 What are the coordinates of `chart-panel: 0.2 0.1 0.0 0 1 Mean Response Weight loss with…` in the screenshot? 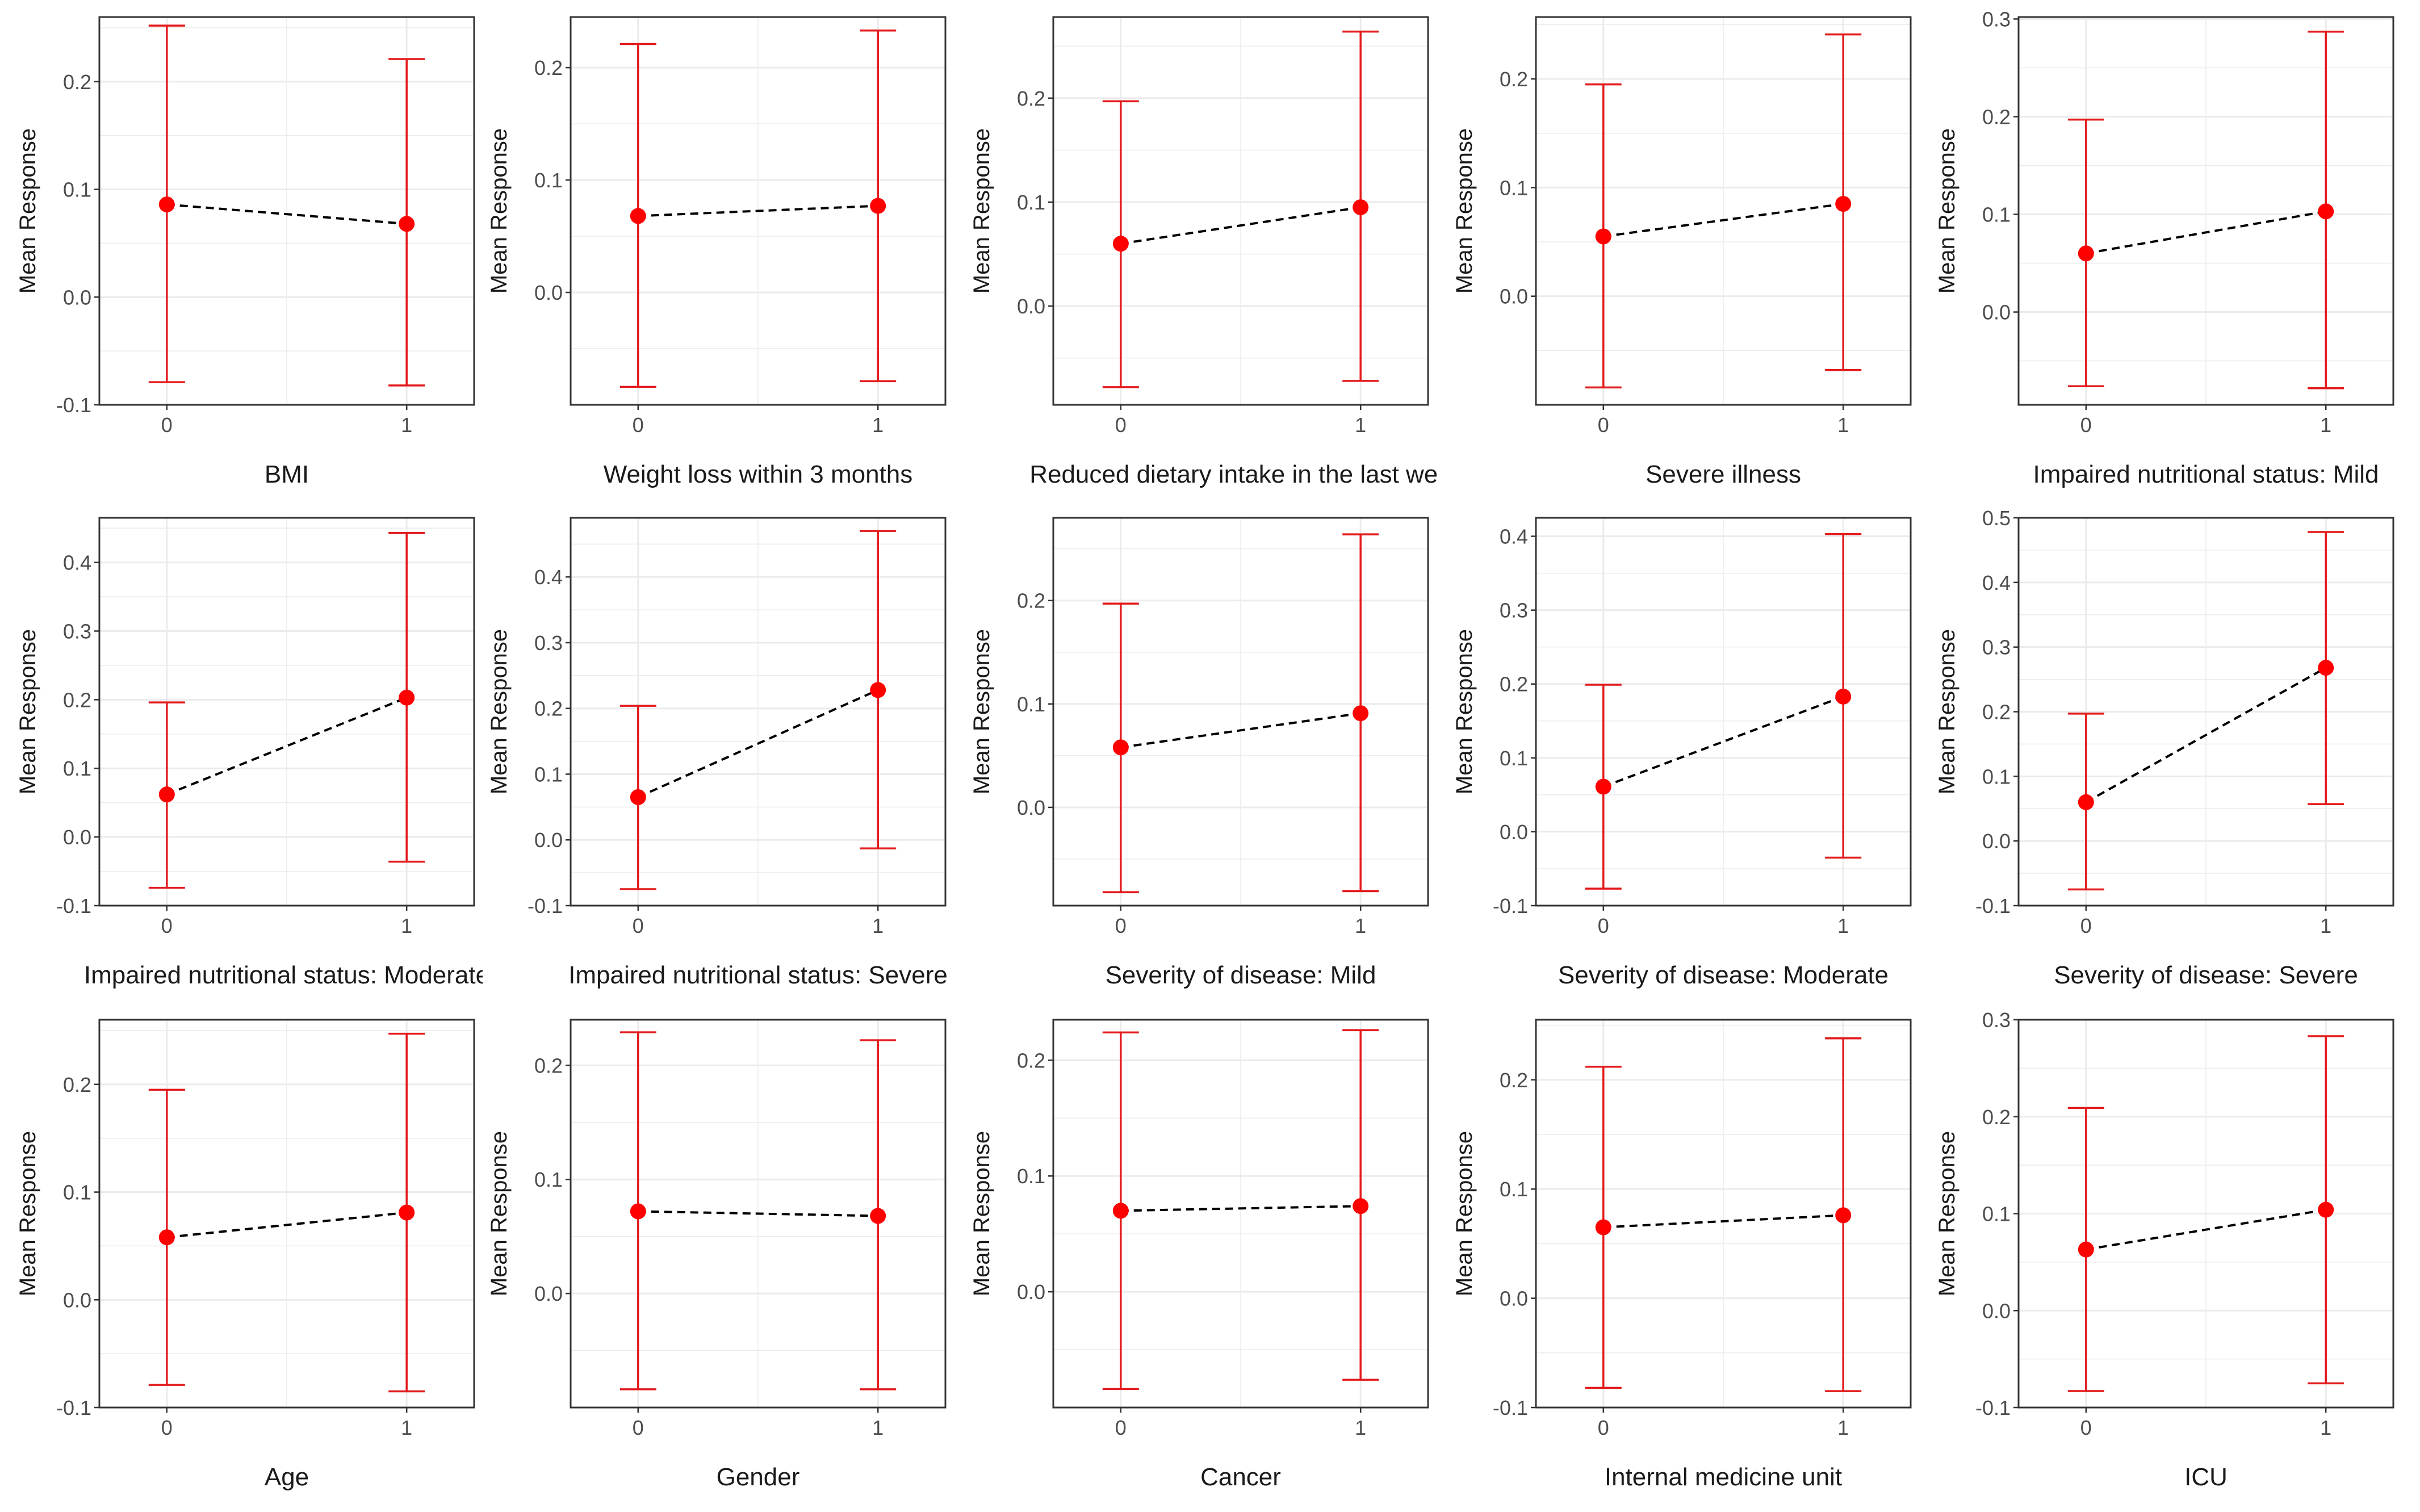 It's located at (717, 252).